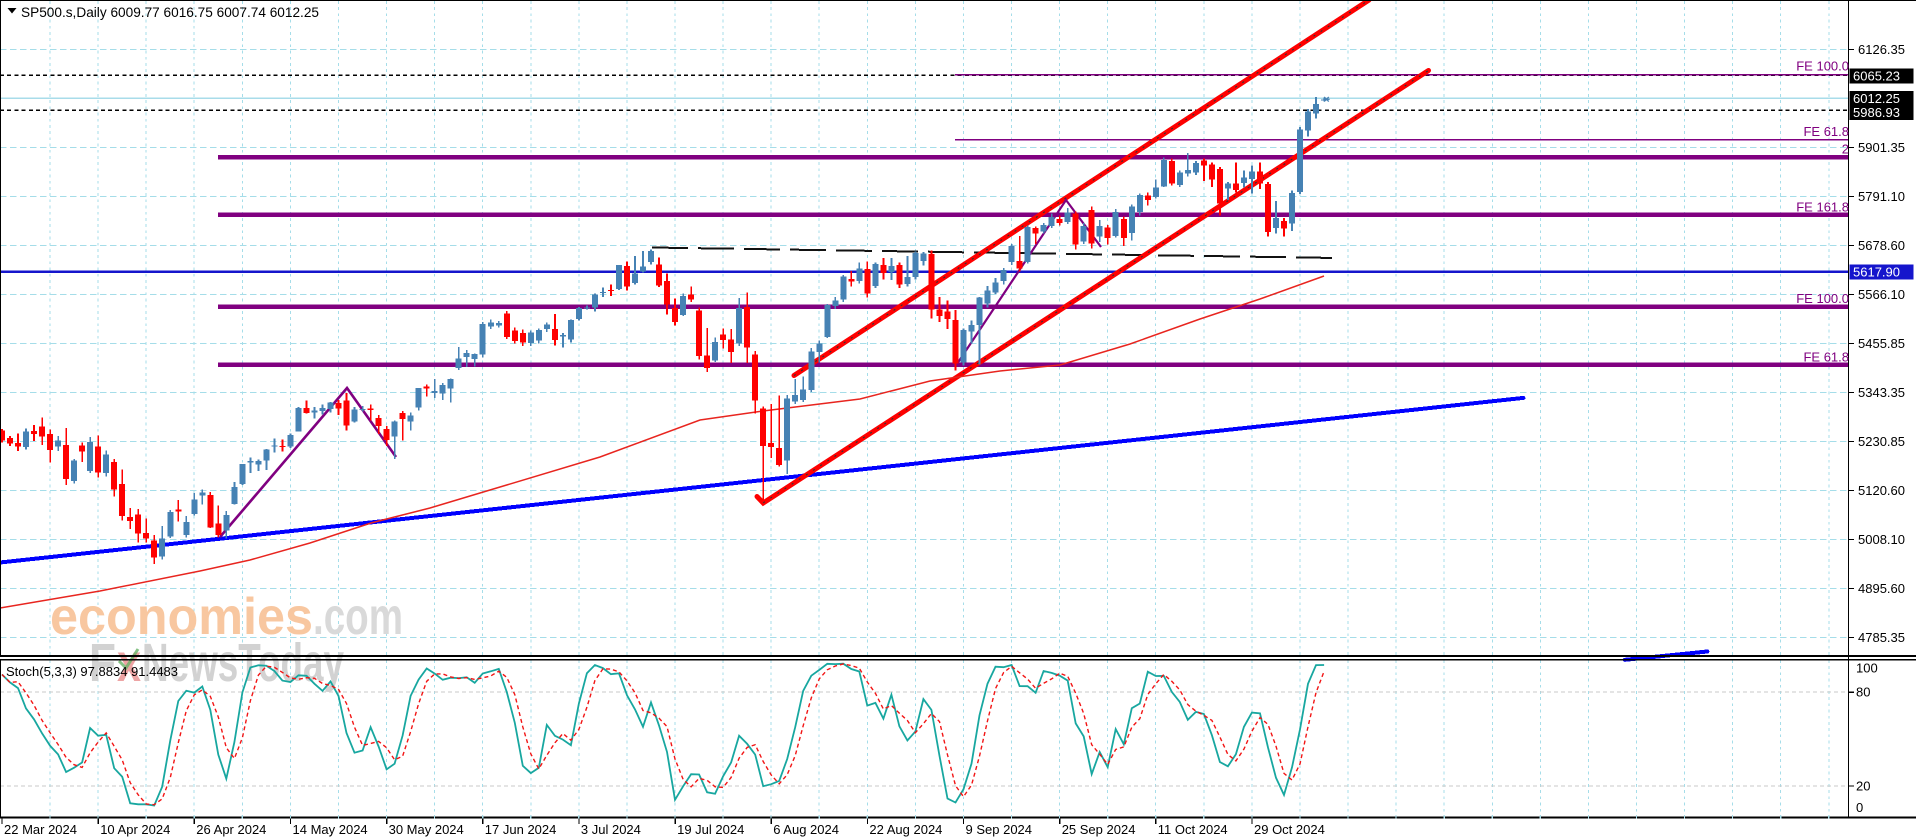  What do you see at coordinates (1881, 539) in the screenshot?
I see `svg-text: 5008.10` at bounding box center [1881, 539].